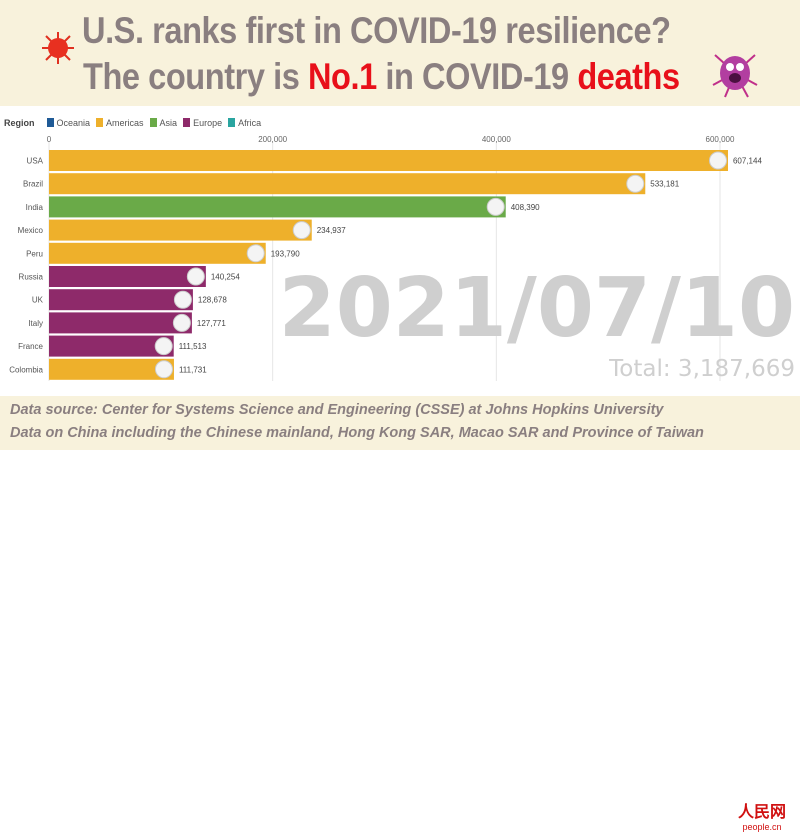 The width and height of the screenshot is (800, 832). What do you see at coordinates (58, 48) in the screenshot?
I see `virus-icon` at bounding box center [58, 48].